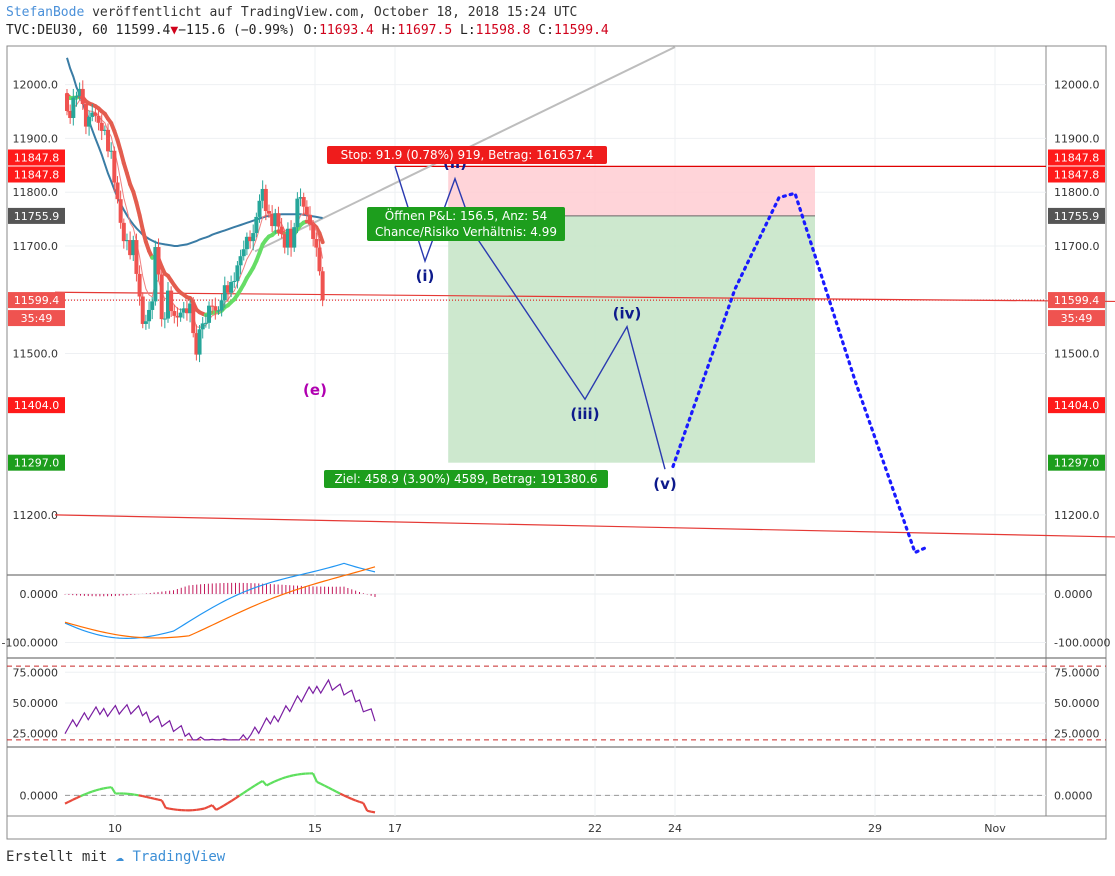  I want to click on price-badge-text: 11755.9, so click(37, 216).